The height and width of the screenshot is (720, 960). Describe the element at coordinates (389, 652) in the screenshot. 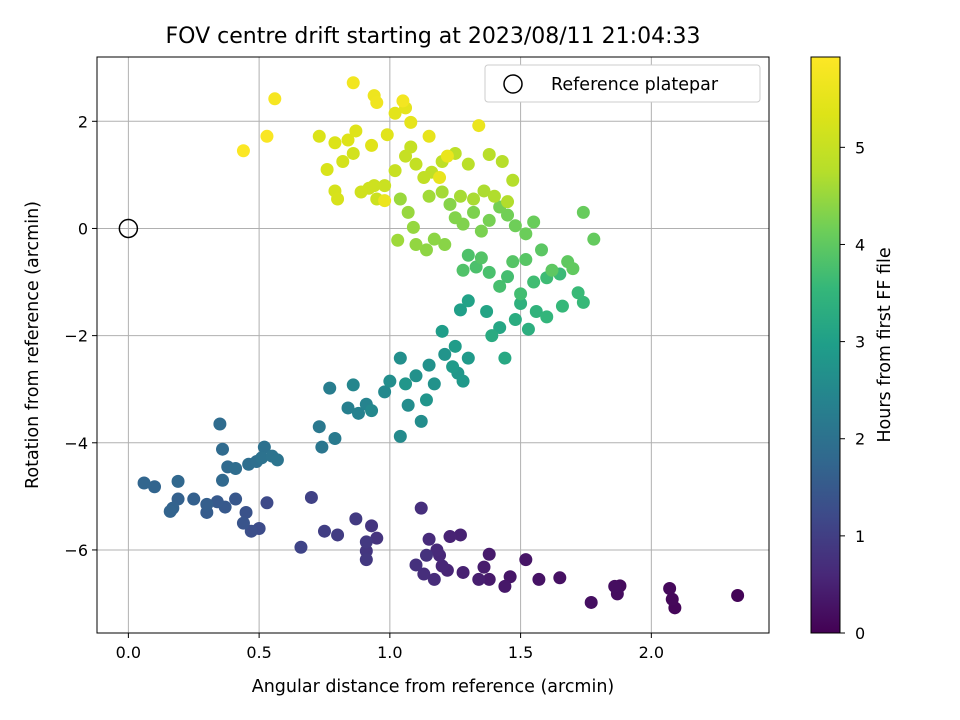

I see `x-tick-label: 1.0` at that location.